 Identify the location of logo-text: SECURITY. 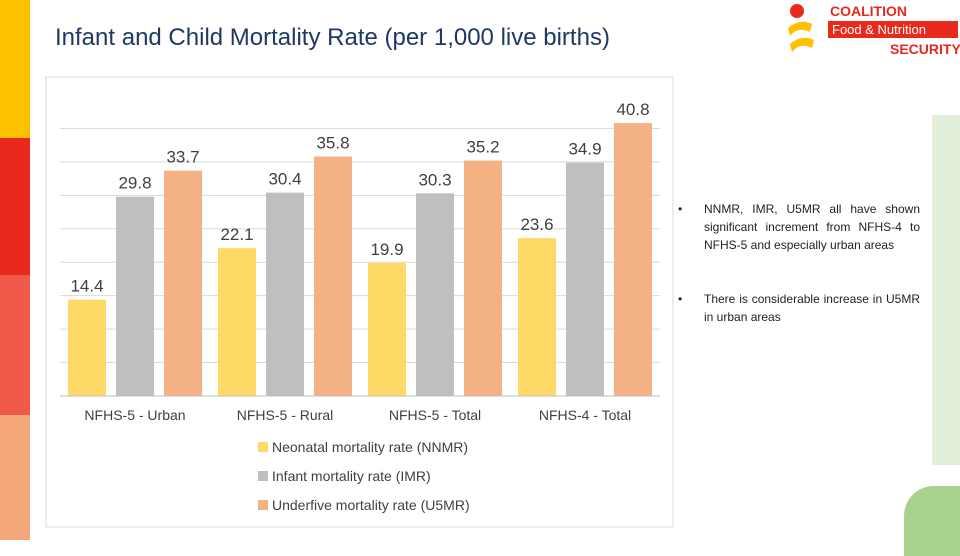
(925, 49).